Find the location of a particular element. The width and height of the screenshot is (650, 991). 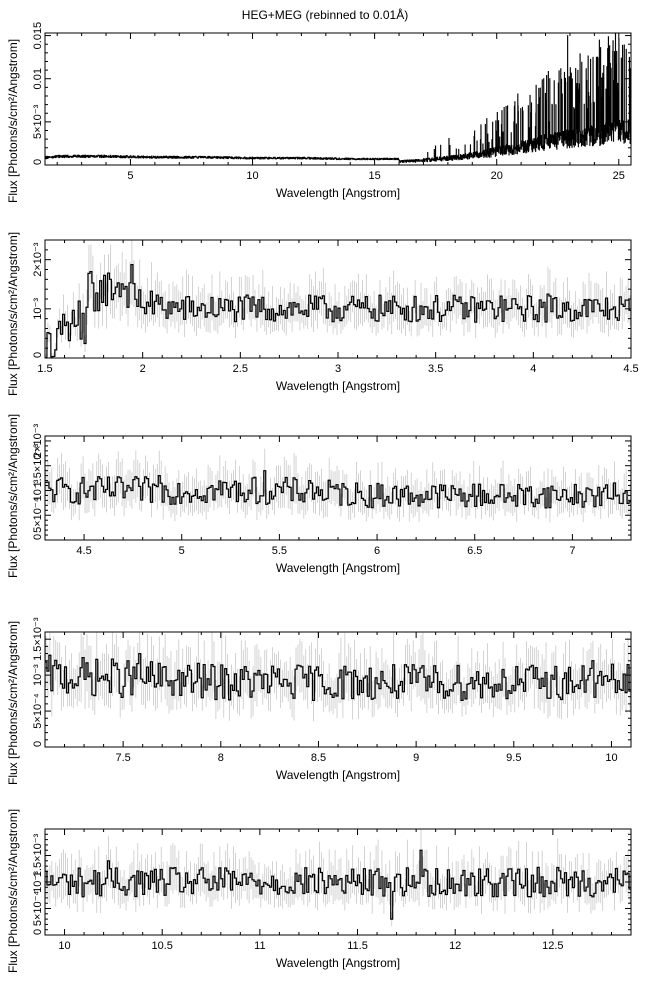

x-tick-label: 11.5 is located at coordinates (357, 946).